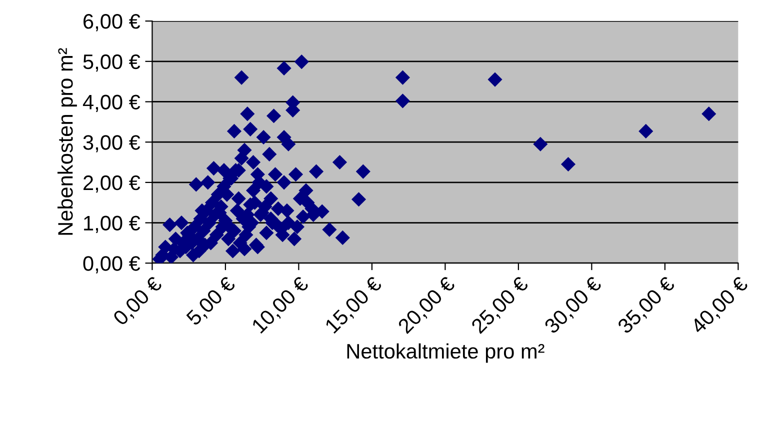 This screenshot has height=421, width=761. Describe the element at coordinates (111, 103) in the screenshot. I see `y-tick-label: 4,00 €` at that location.